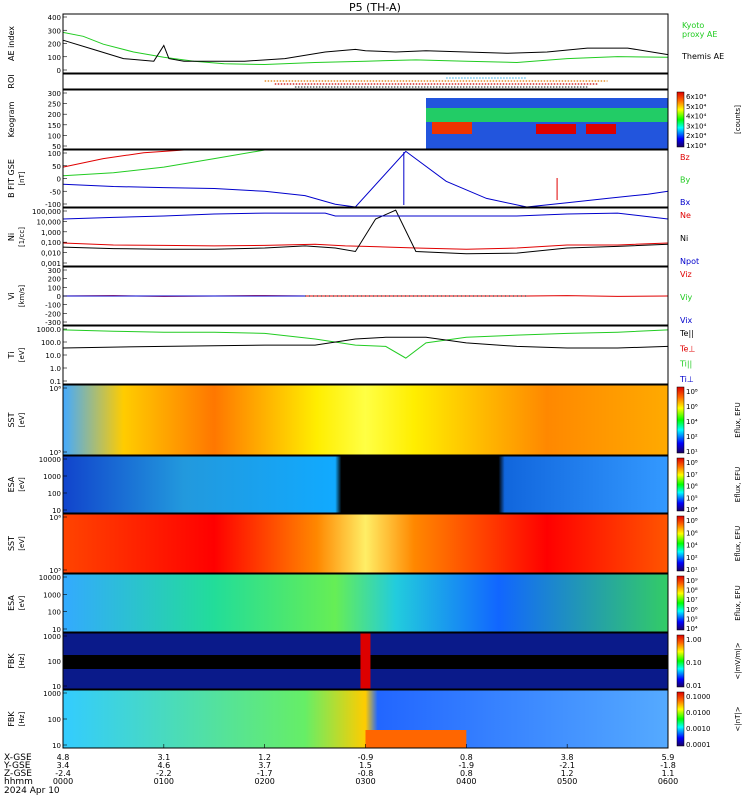  Describe the element at coordinates (699, 34) in the screenshot. I see `legend-entry: proxy AE` at that location.